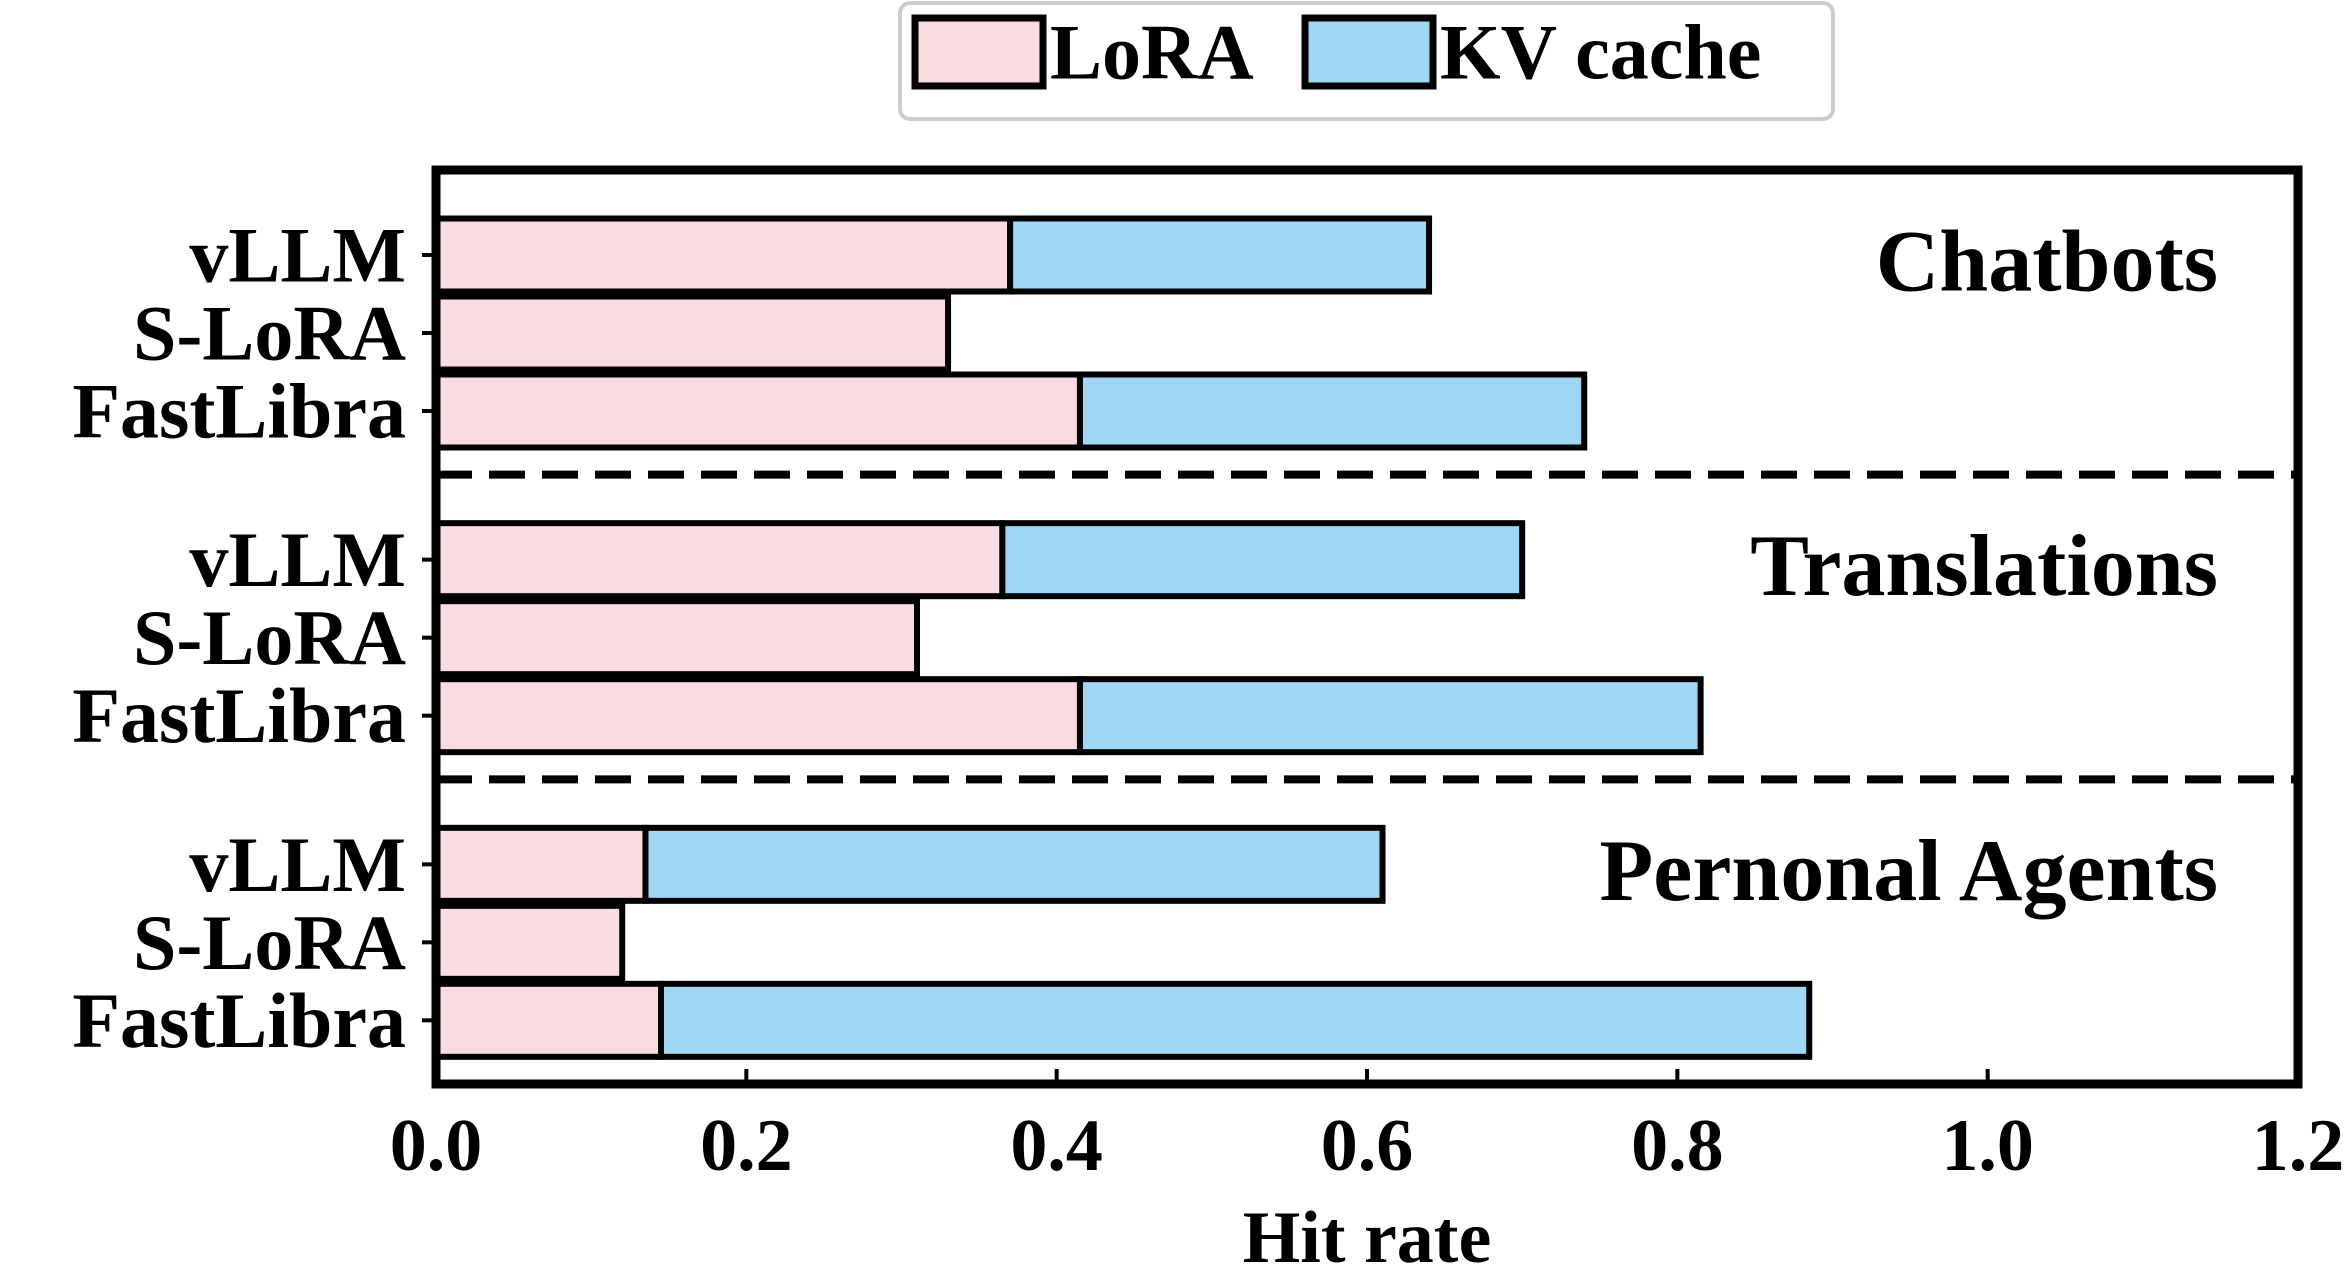 Image resolution: width=2351 pixels, height=1273 pixels. I want to click on bar-kv-chatbots-fastlibra, so click(1332, 411).